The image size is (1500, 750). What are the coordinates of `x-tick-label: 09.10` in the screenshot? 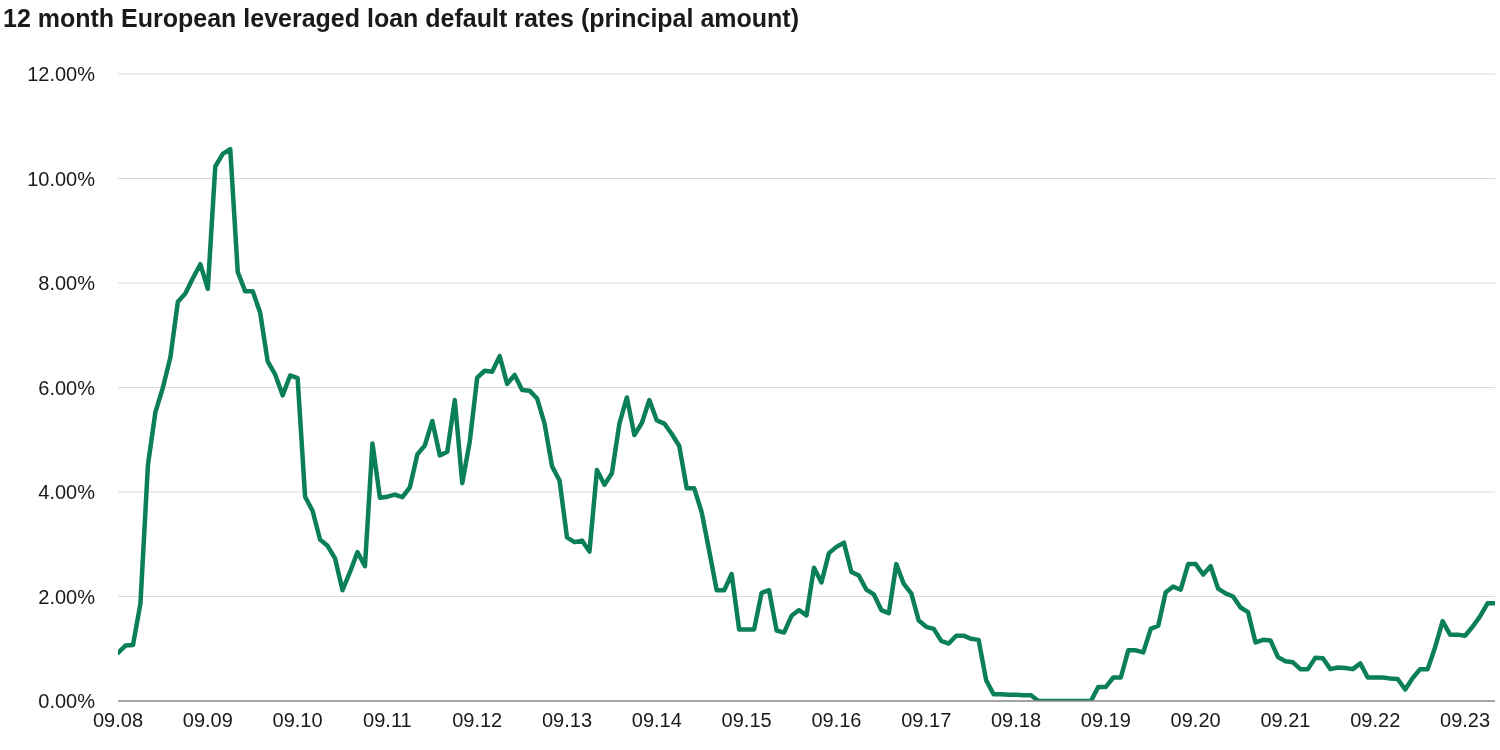 It's located at (297, 720).